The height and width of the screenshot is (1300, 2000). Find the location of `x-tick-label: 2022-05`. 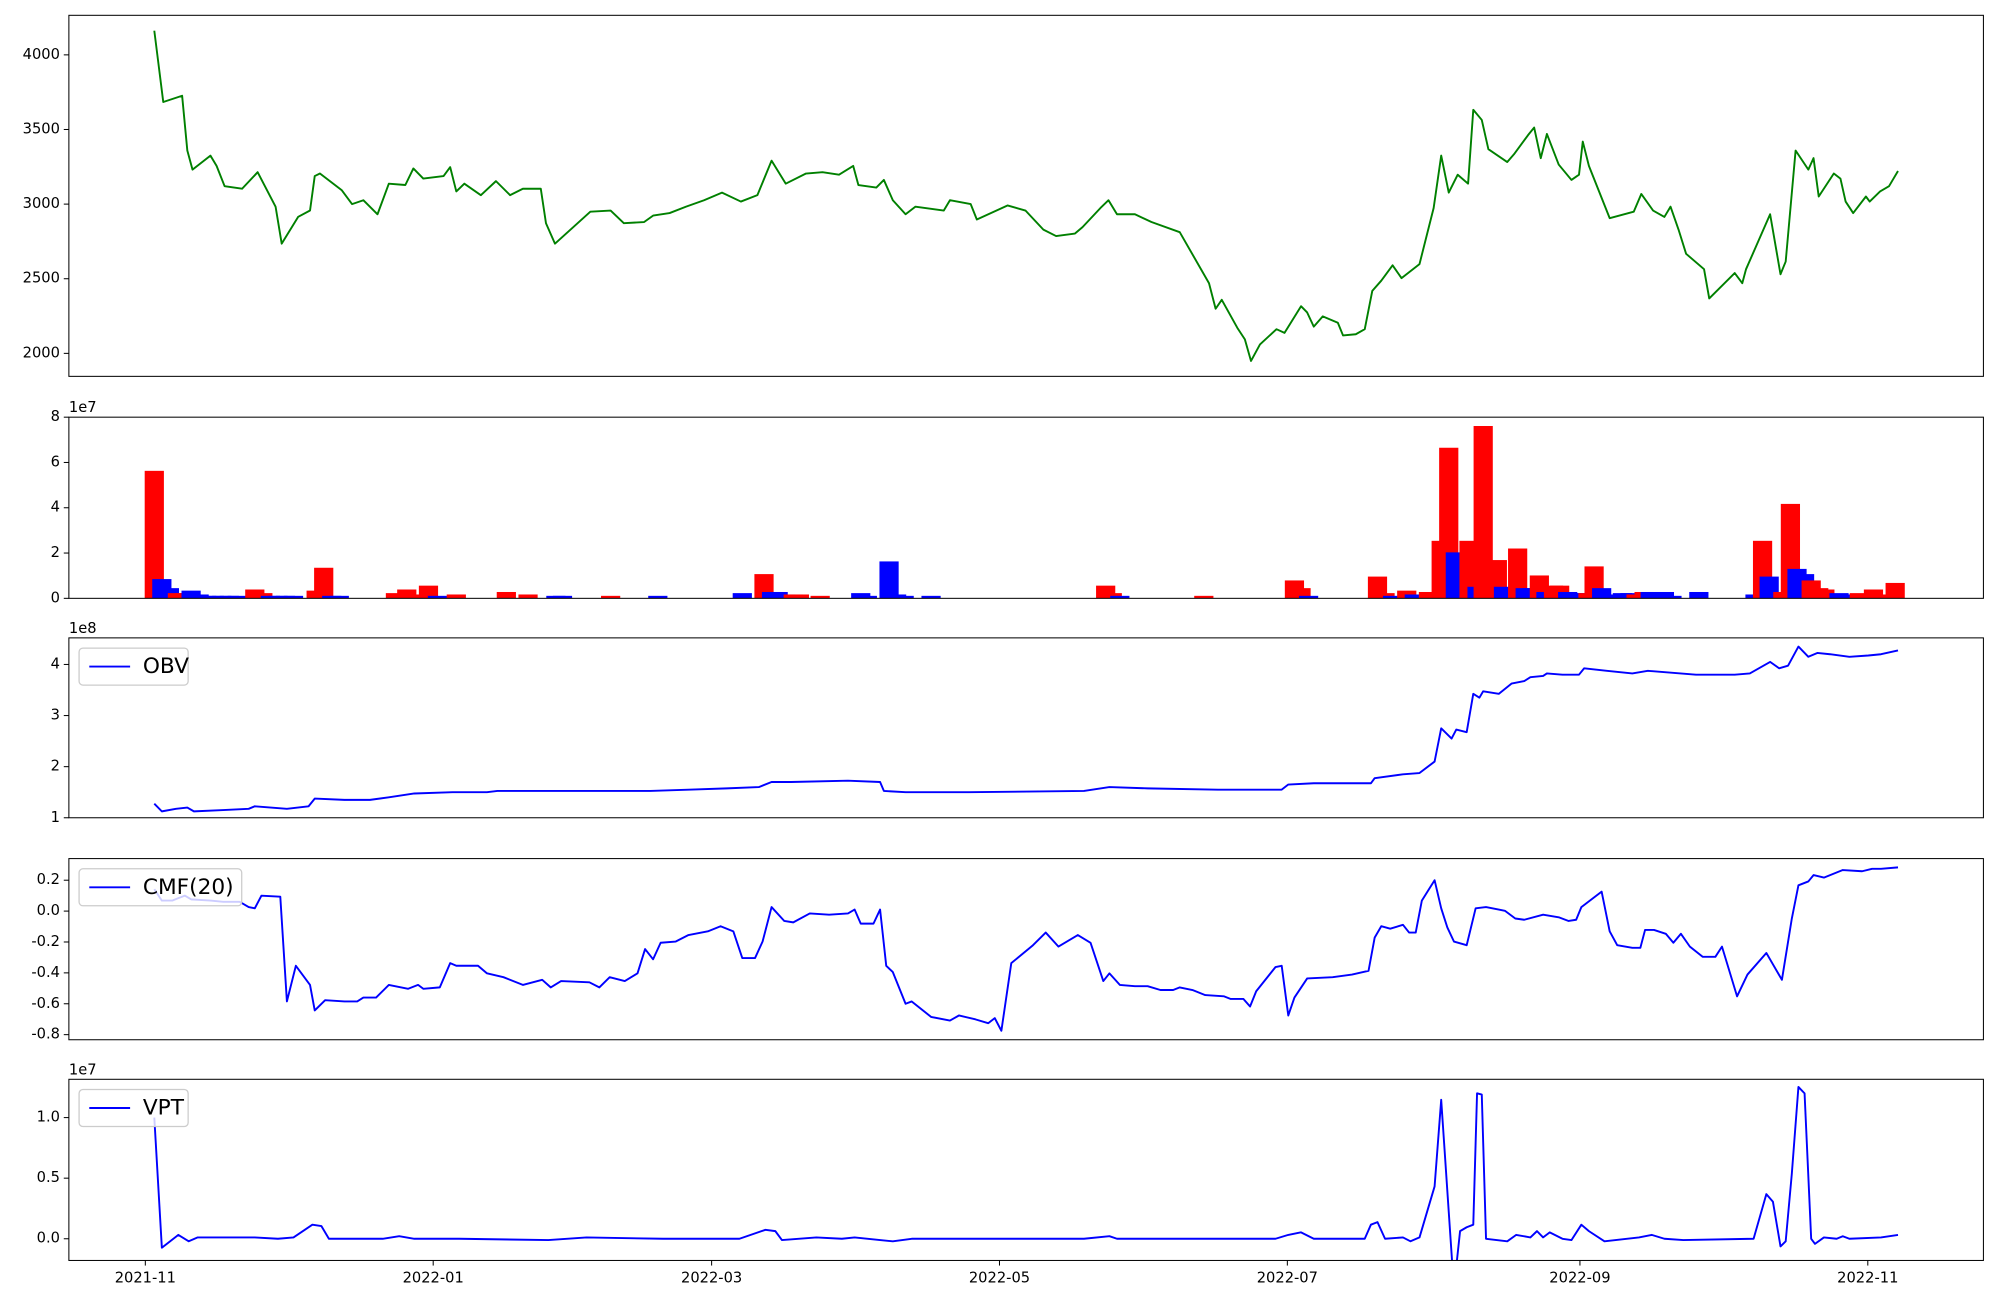

x-tick-label: 2022-05 is located at coordinates (999, 1277).